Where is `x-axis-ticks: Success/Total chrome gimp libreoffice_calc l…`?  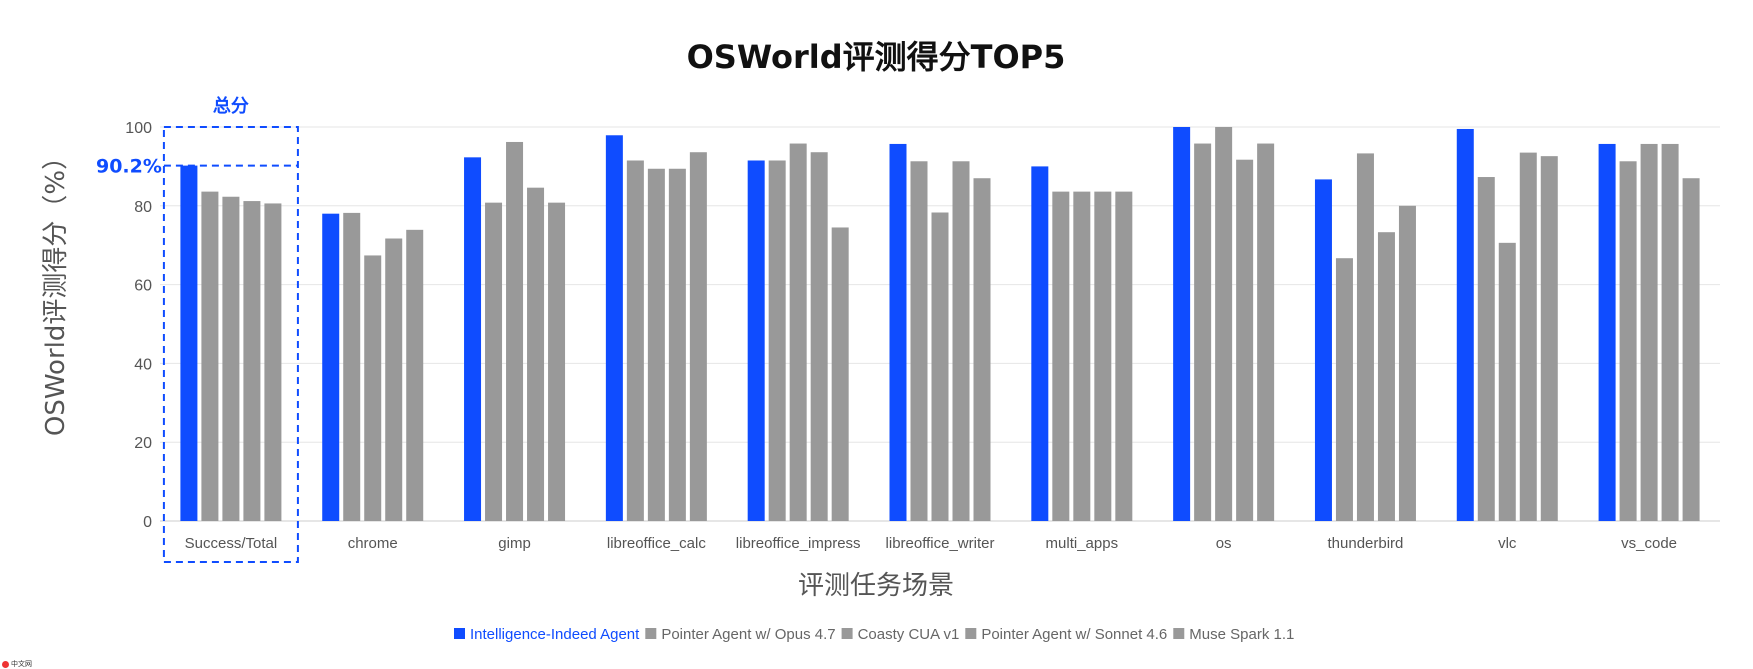 x-axis-ticks: Success/Total chrome gimp libreoffice_calc l… is located at coordinates (931, 543).